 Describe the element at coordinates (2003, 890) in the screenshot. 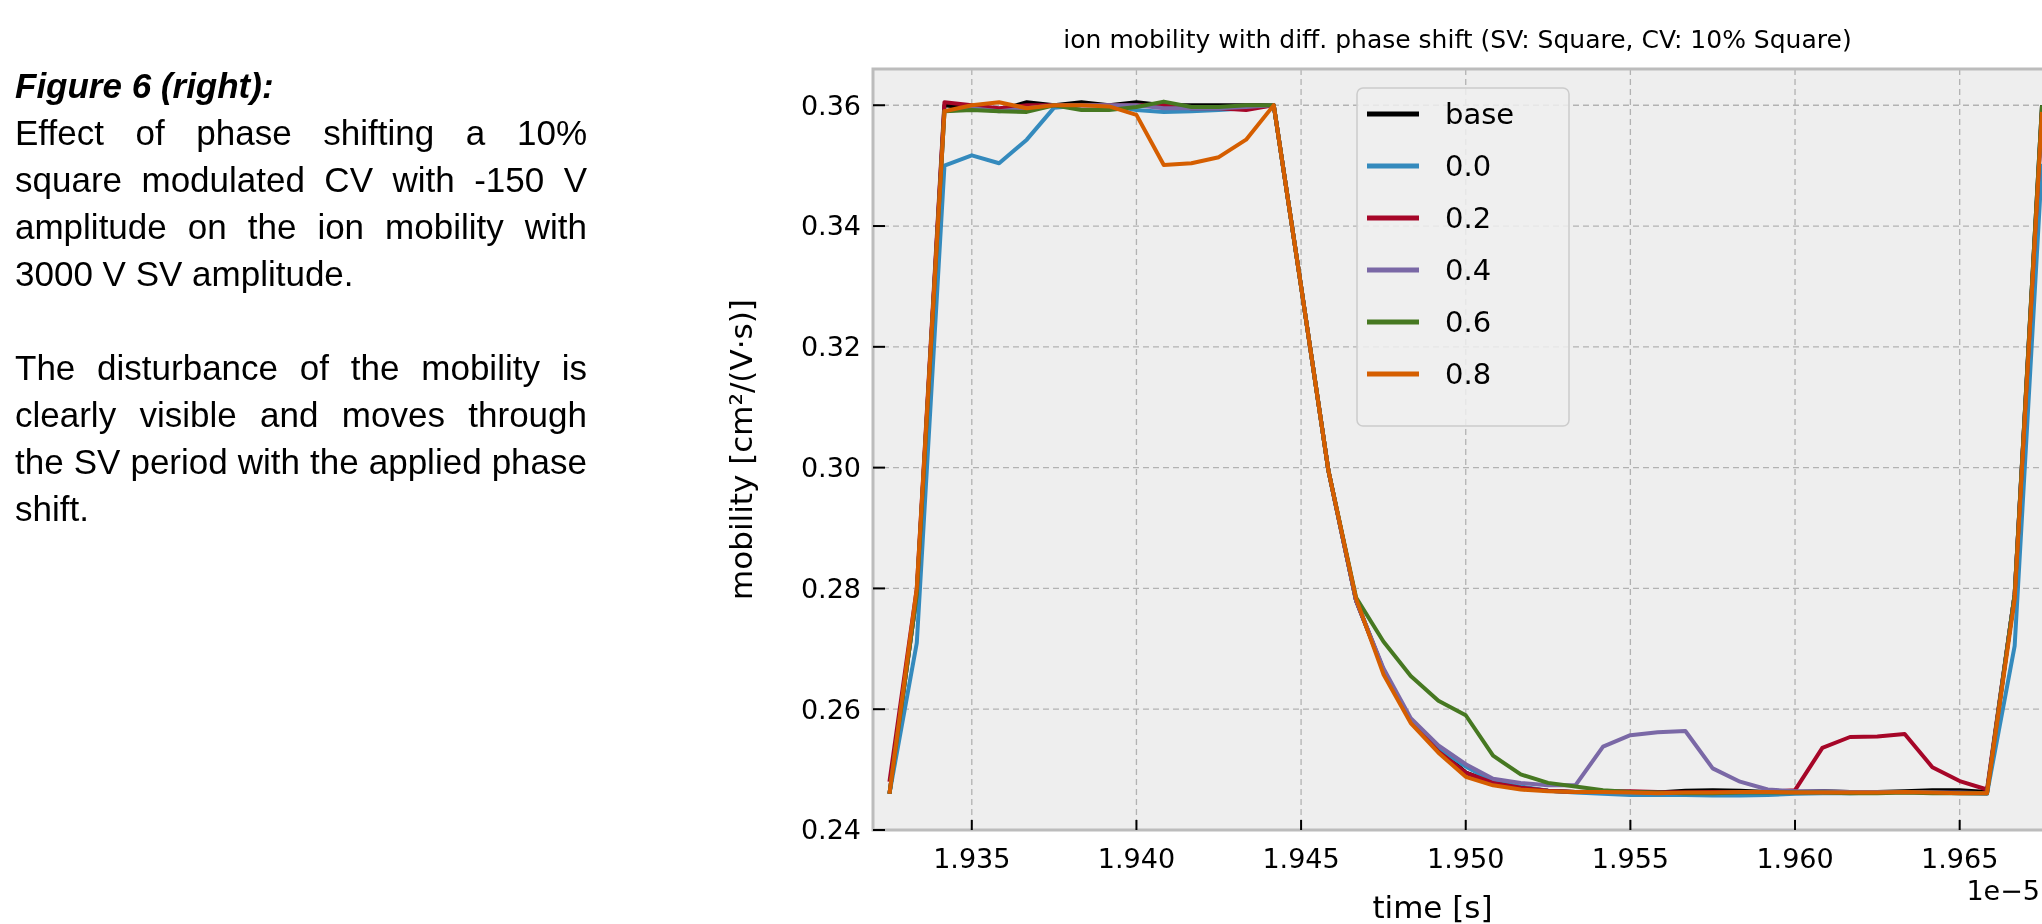

I see `text: 1e−5` at that location.